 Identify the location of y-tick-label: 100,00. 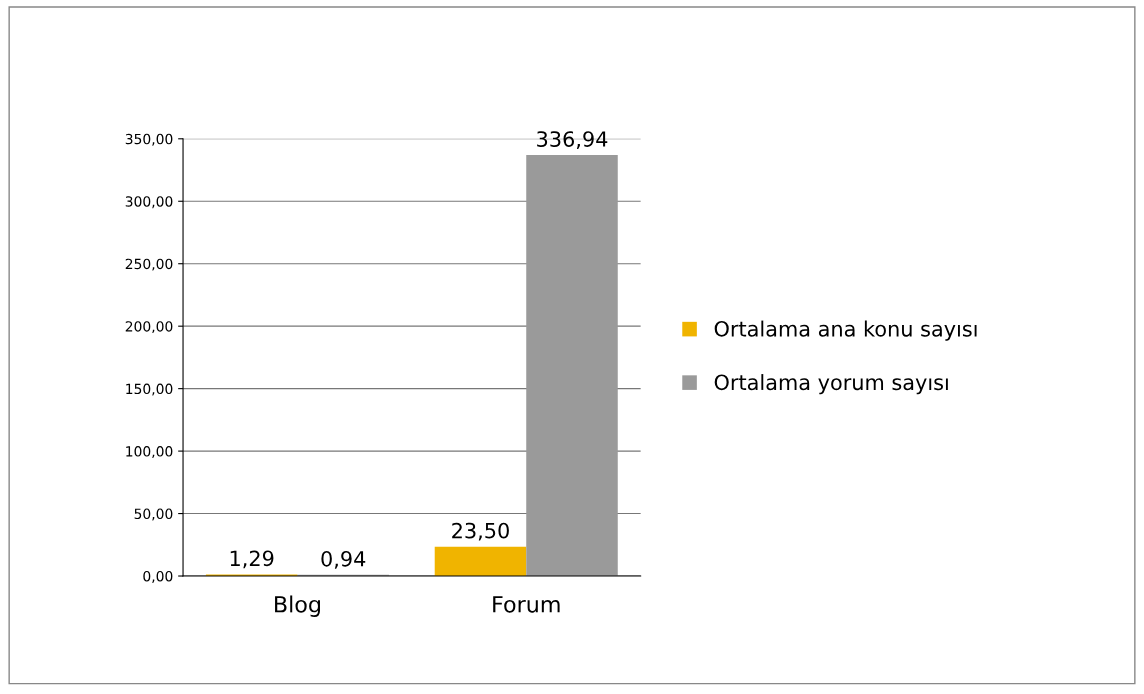
(149, 452).